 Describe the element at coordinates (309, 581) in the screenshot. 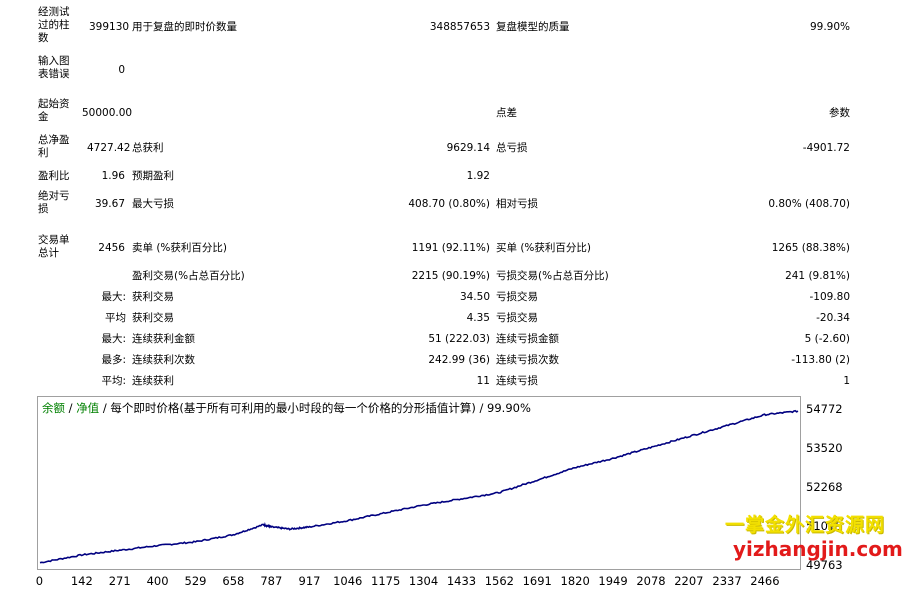

I see `x-tick-label: 917` at that location.